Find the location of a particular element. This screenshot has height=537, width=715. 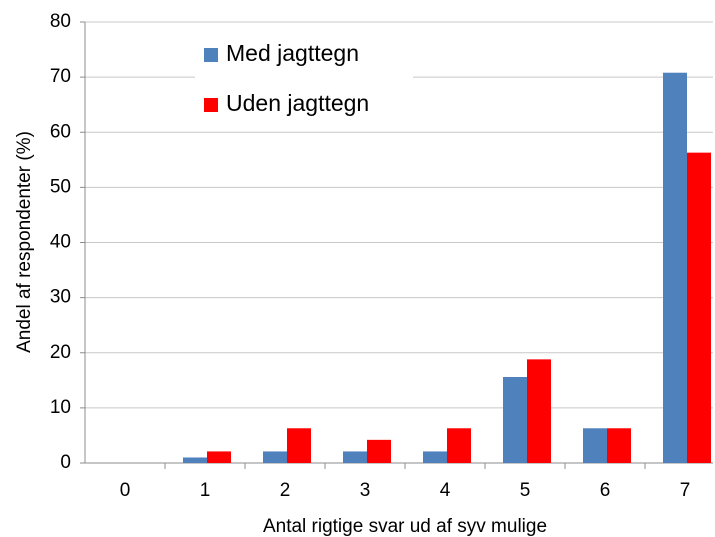

y-tick-label: 50 is located at coordinates (60, 186).